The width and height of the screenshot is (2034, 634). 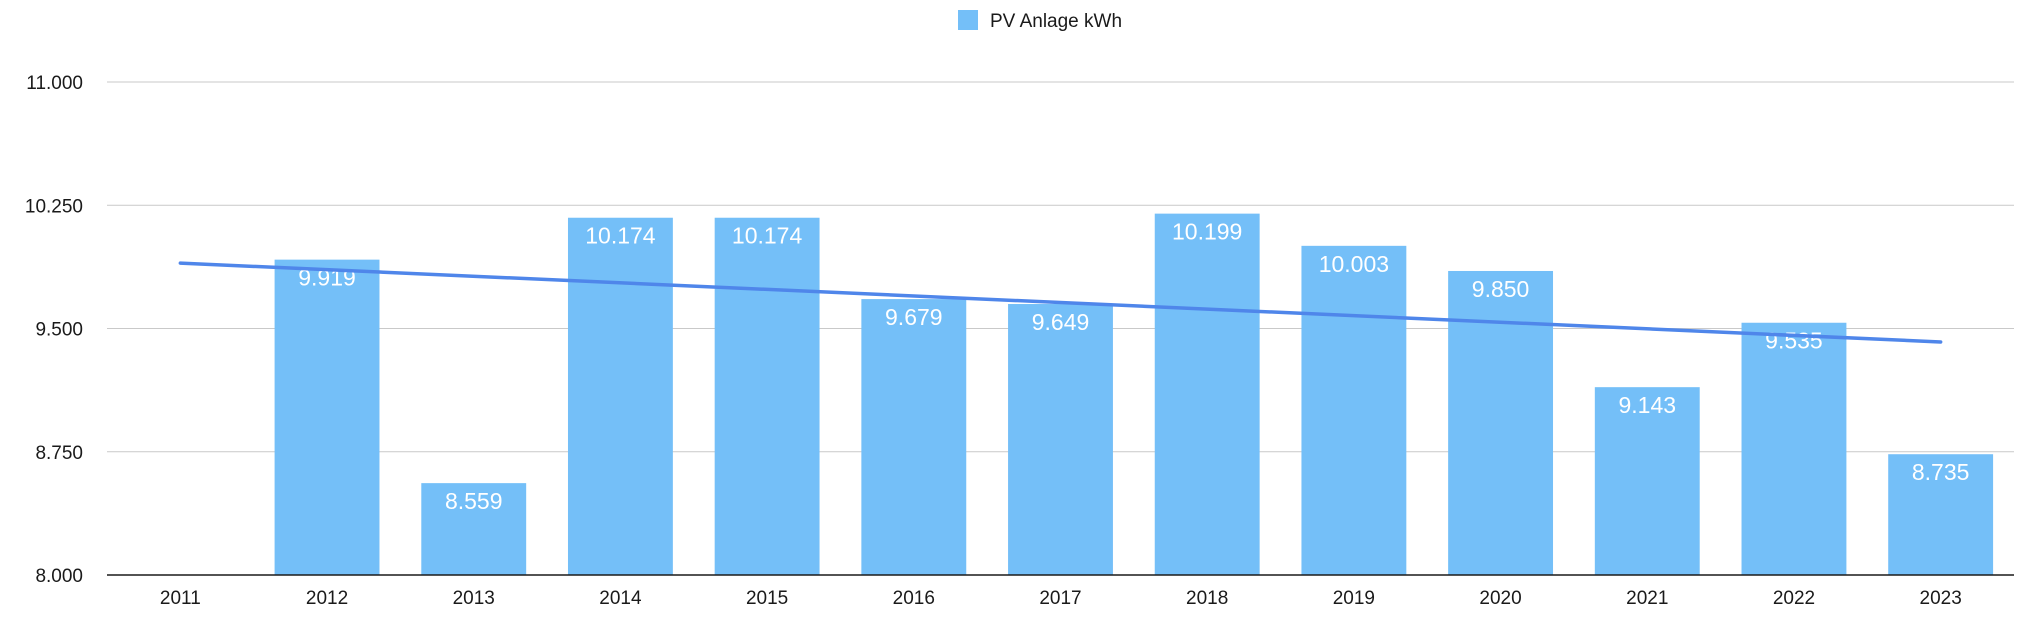 I want to click on bar-value-label: 9.850, so click(x=1501, y=289).